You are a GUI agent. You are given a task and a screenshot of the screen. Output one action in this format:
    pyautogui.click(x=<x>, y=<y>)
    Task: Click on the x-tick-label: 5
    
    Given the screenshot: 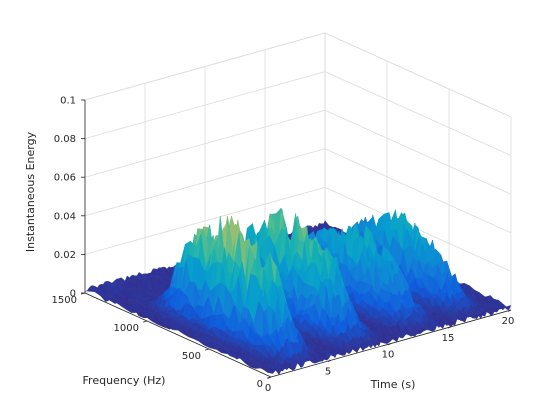 What is the action you would take?
    pyautogui.click(x=328, y=371)
    